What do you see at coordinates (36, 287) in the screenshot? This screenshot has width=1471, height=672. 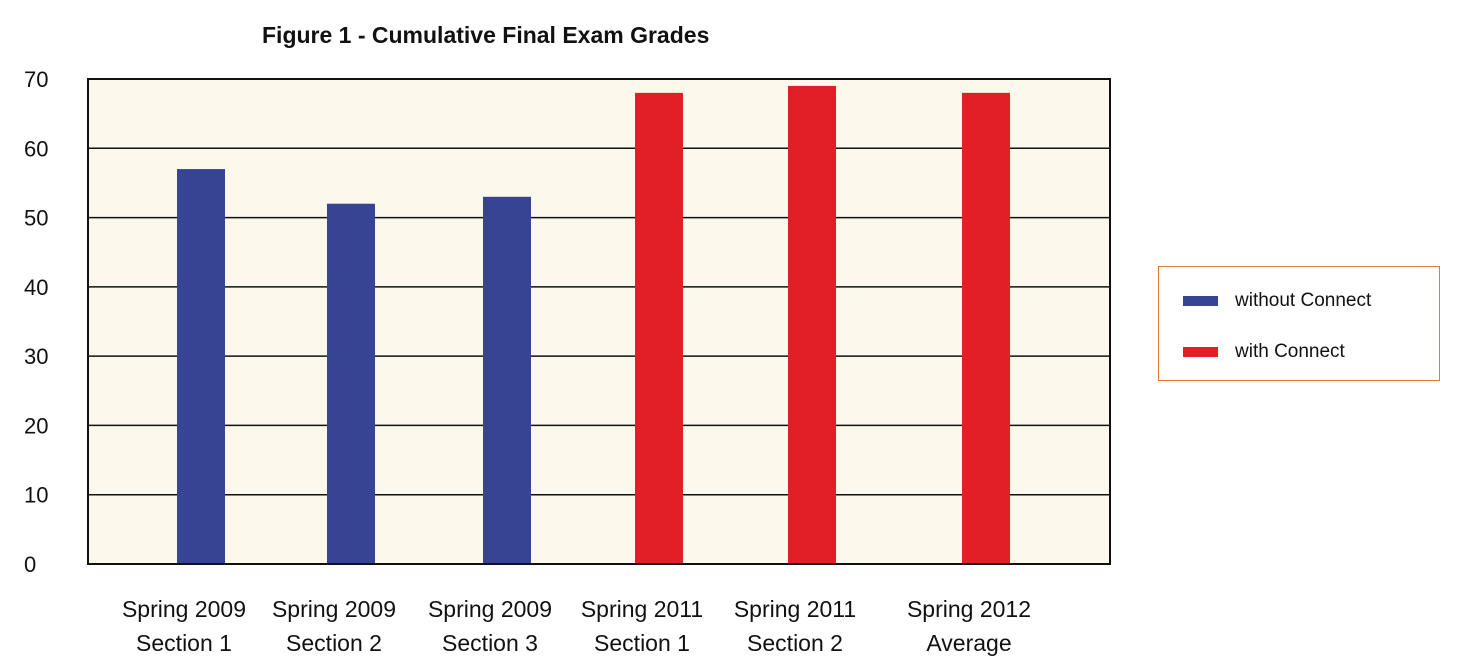 I see `y-tick-label: 40` at bounding box center [36, 287].